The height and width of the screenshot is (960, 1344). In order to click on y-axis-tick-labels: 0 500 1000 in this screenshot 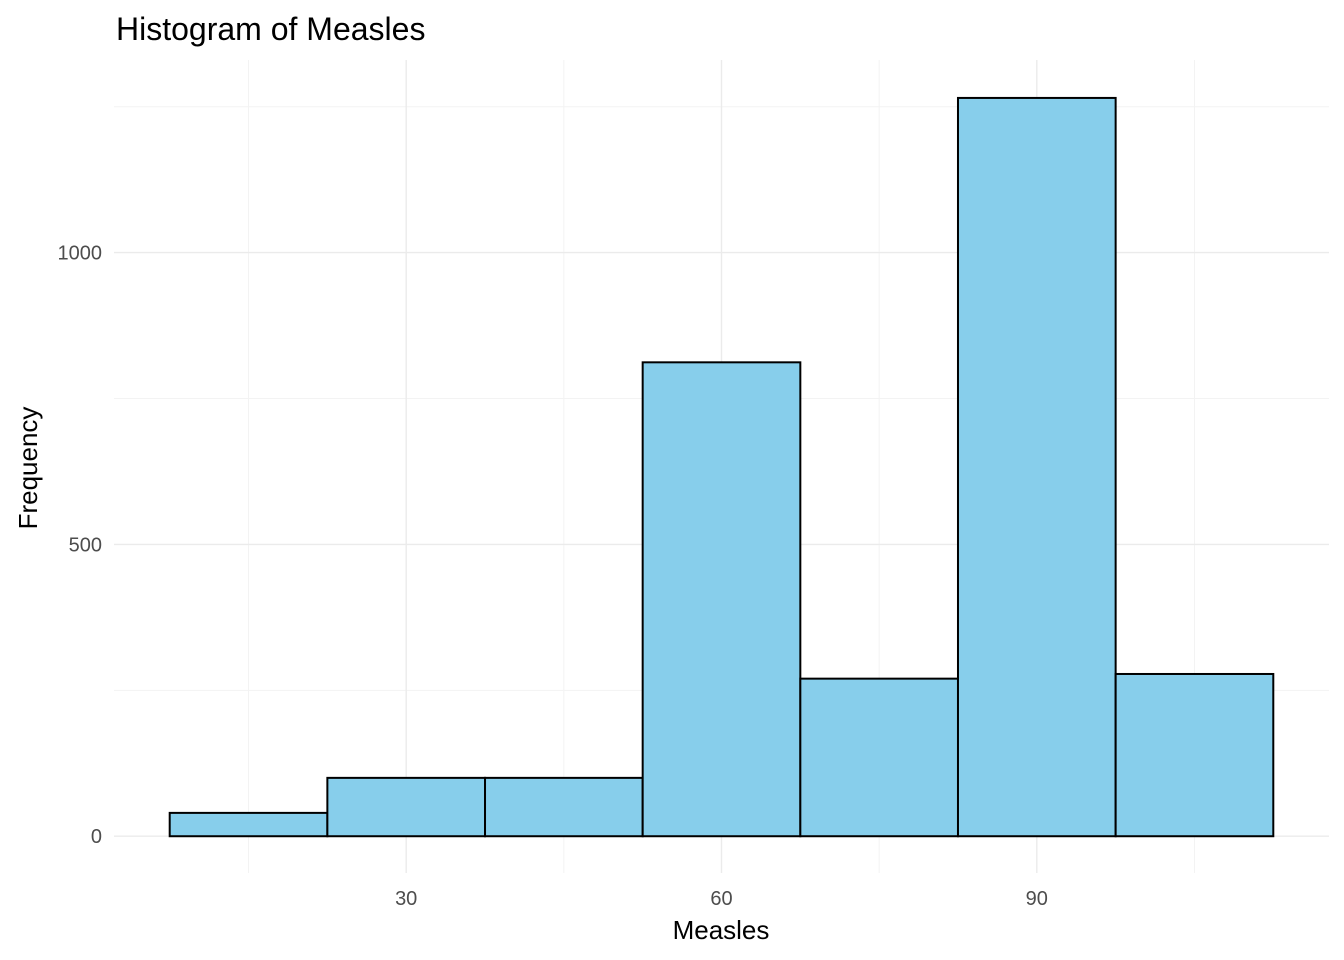, I will do `click(80, 546)`.